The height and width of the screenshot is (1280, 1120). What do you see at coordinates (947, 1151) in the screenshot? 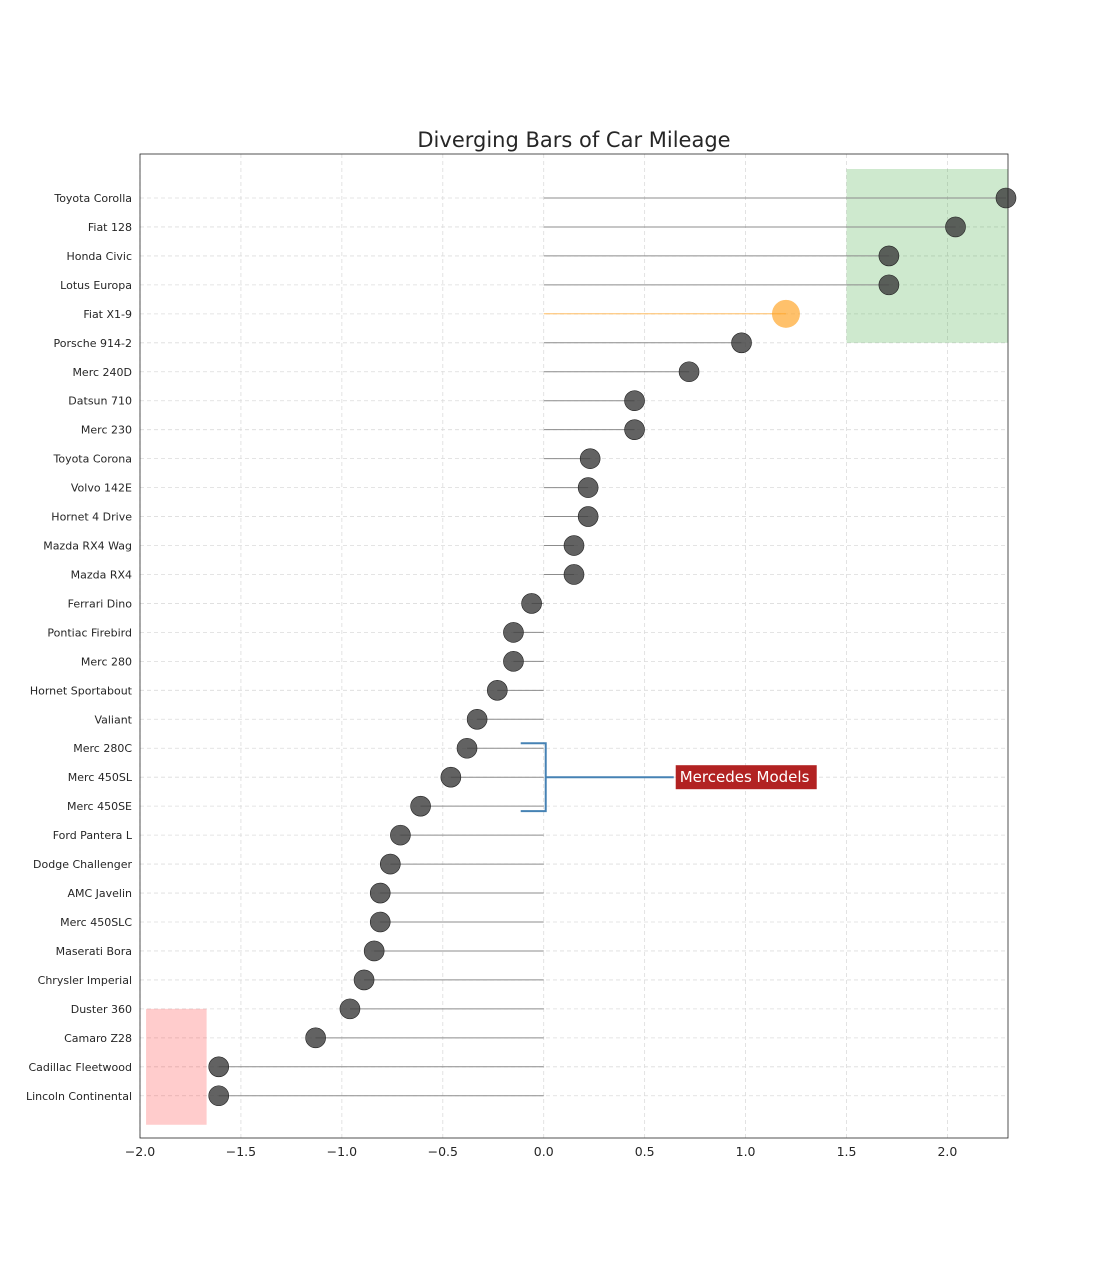
I see `x-tick-label: 2.0` at bounding box center [947, 1151].